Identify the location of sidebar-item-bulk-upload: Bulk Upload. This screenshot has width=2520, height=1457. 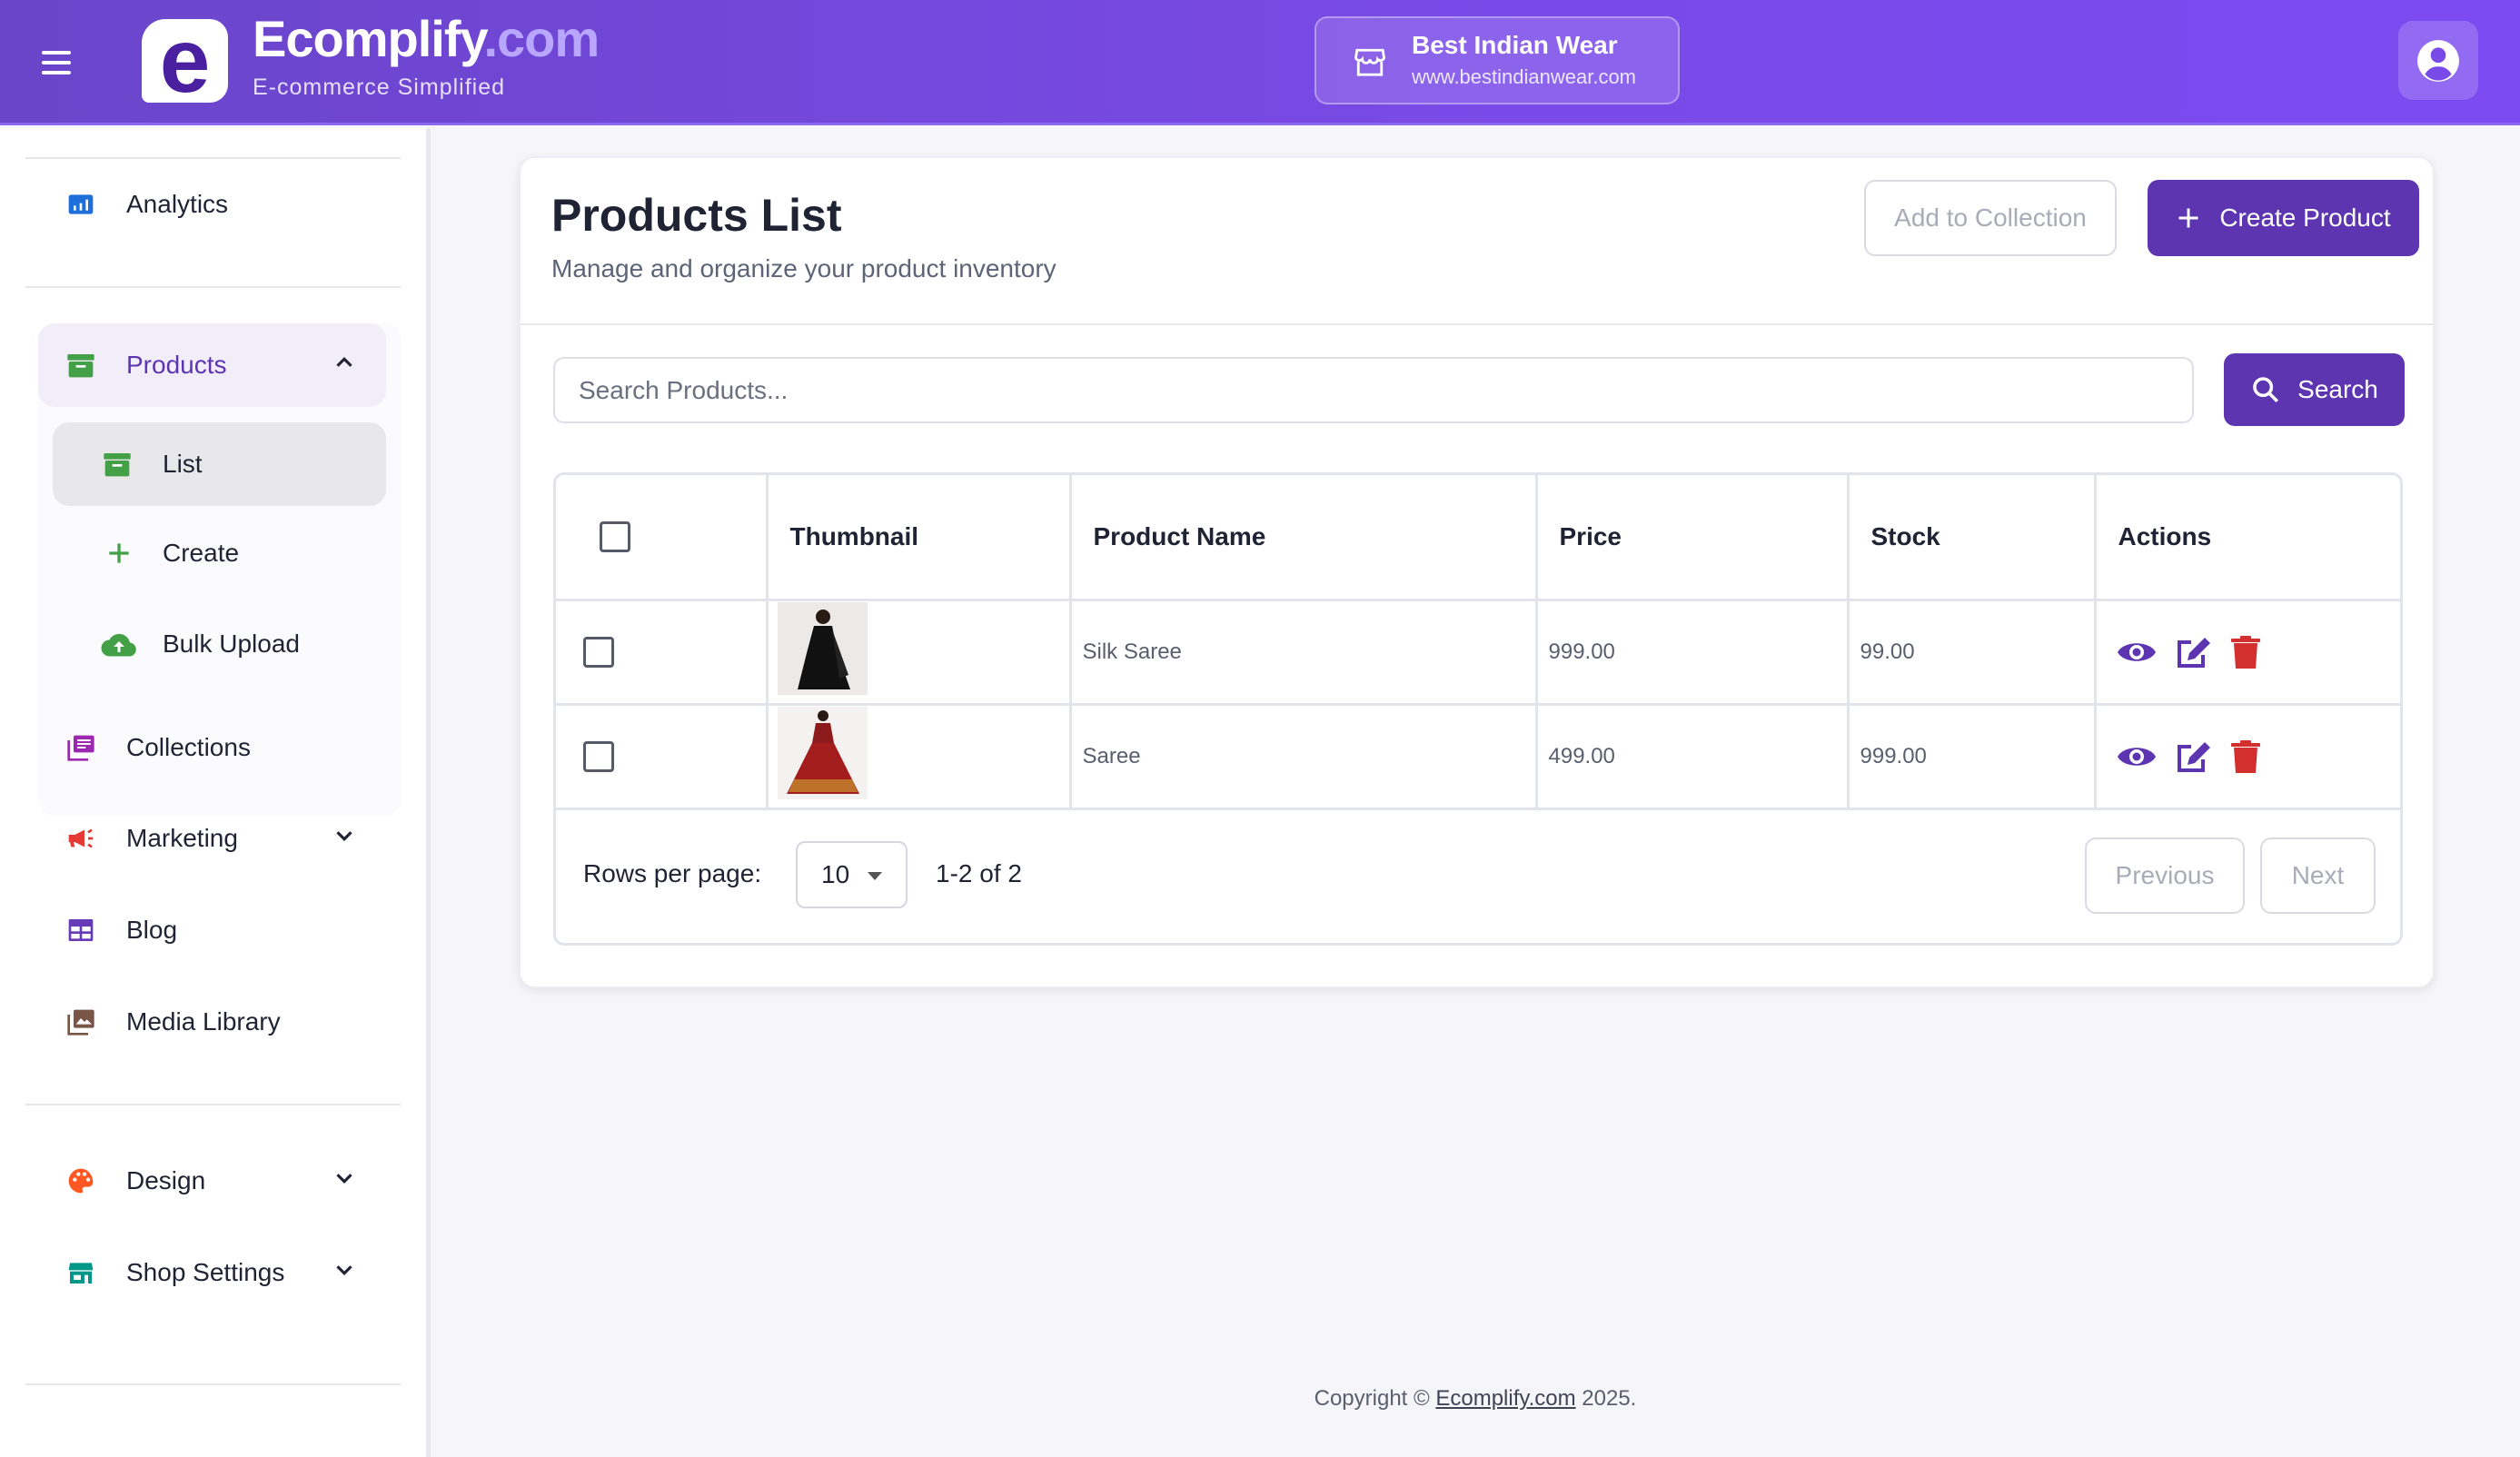
(212, 644).